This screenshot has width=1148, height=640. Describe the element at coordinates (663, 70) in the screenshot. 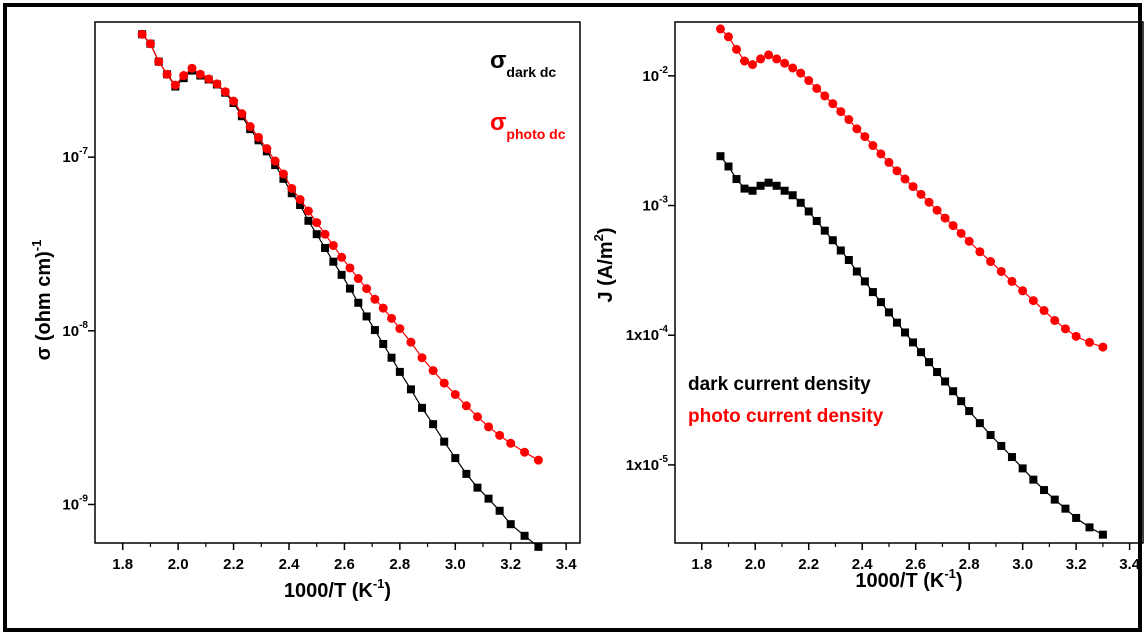

I see `y-tick-exponent: -2` at that location.